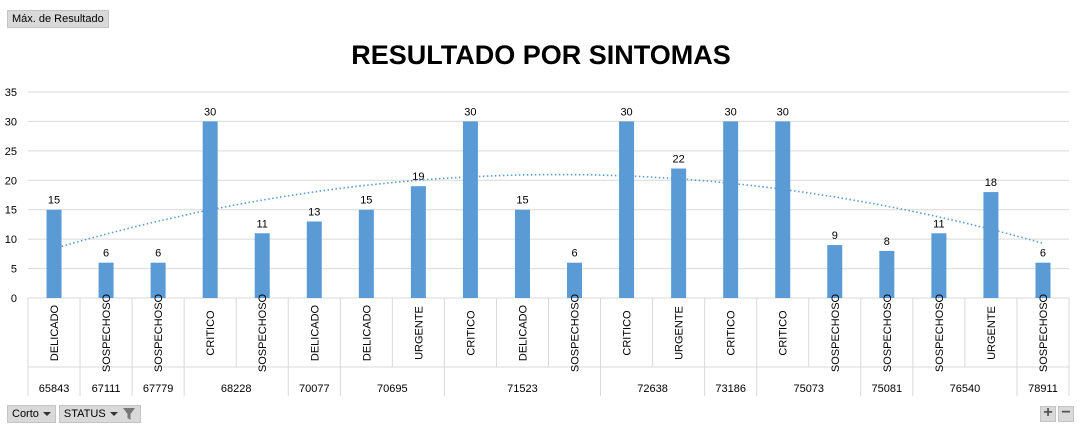 The image size is (1082, 432). What do you see at coordinates (11, 152) in the screenshot?
I see `y-tick-label: 25` at bounding box center [11, 152].